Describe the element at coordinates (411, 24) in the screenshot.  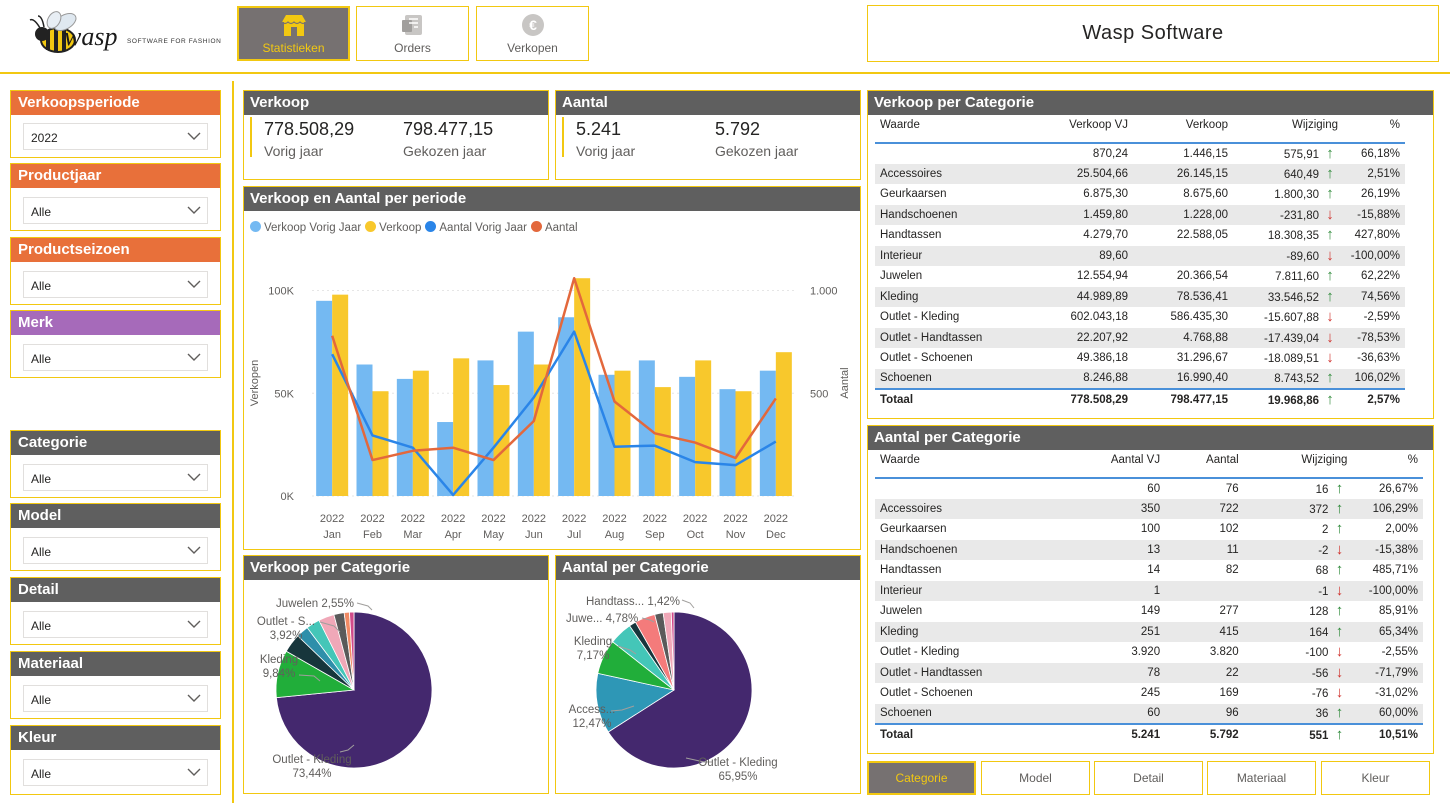
I see `orders-icon` at that location.